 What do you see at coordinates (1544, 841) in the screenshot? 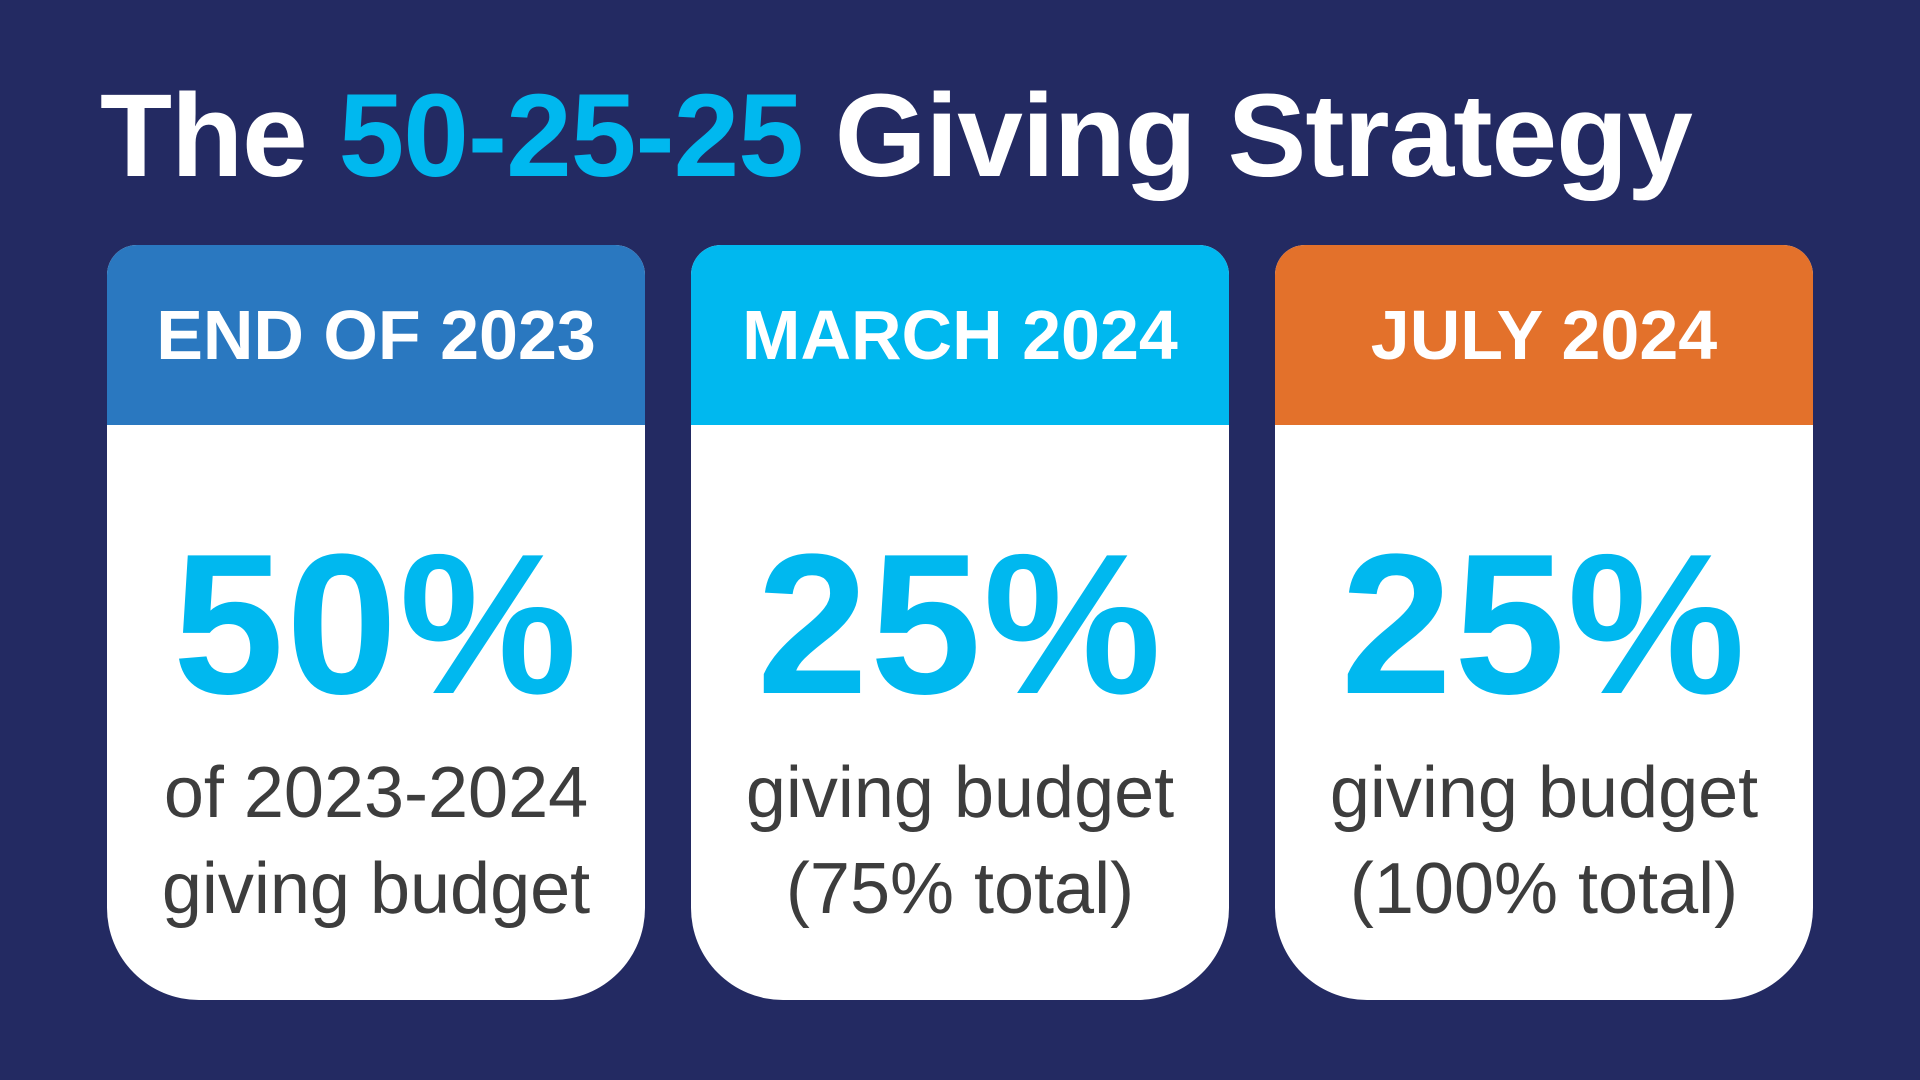
I see `card-description: giving budget (100% total)` at bounding box center [1544, 841].